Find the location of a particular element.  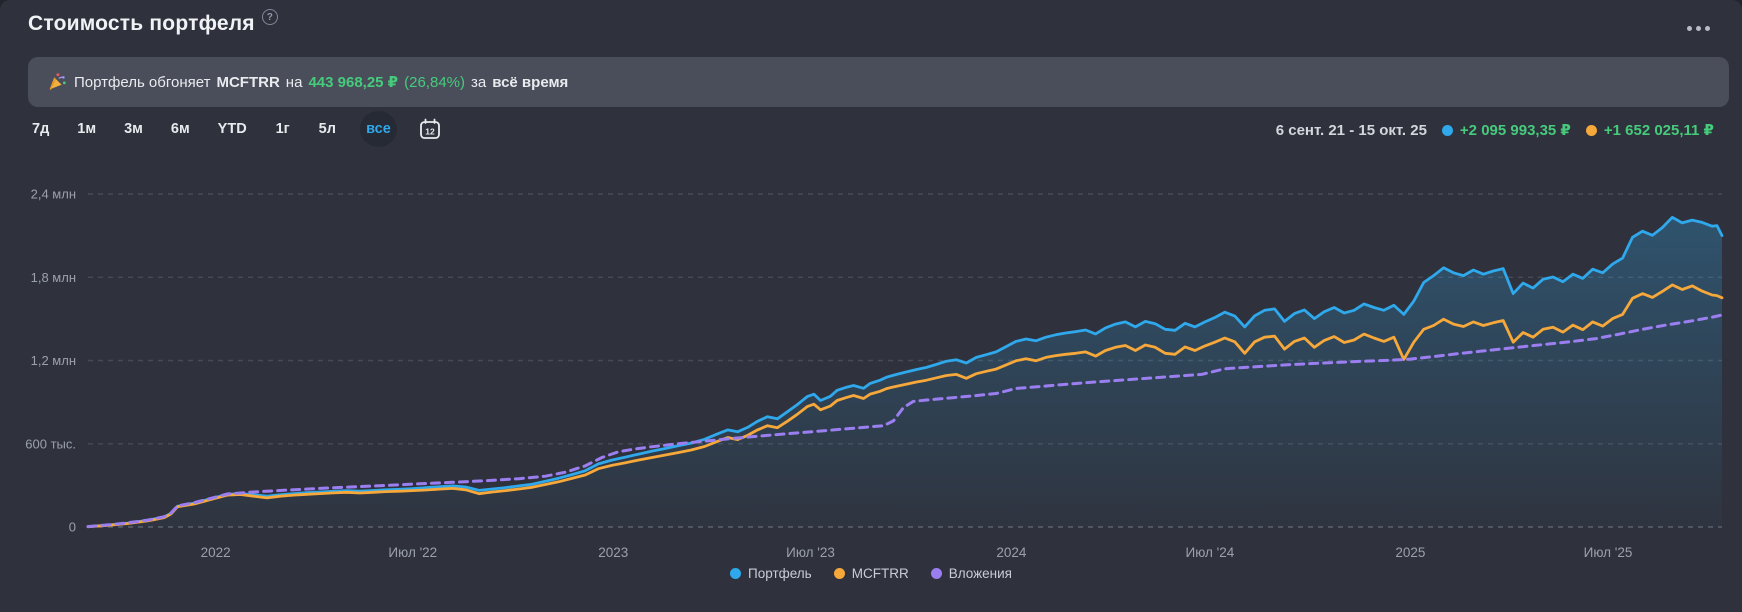

y-tick-label: 2,4 млн is located at coordinates (53, 194).